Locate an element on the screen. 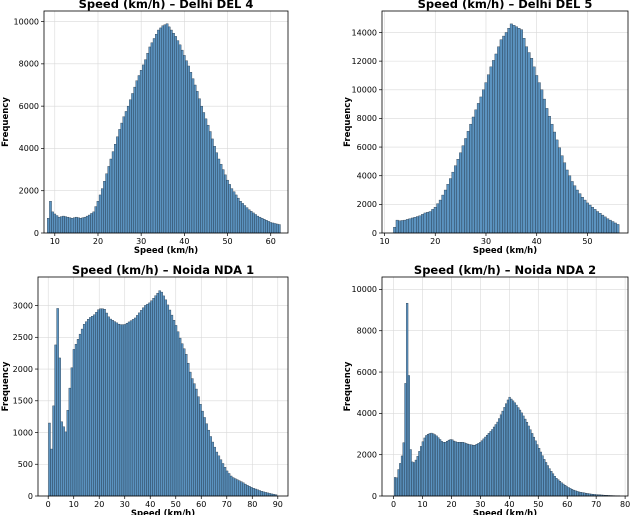 The width and height of the screenshot is (640, 515). x-tick-label: 40 is located at coordinates (184, 241).